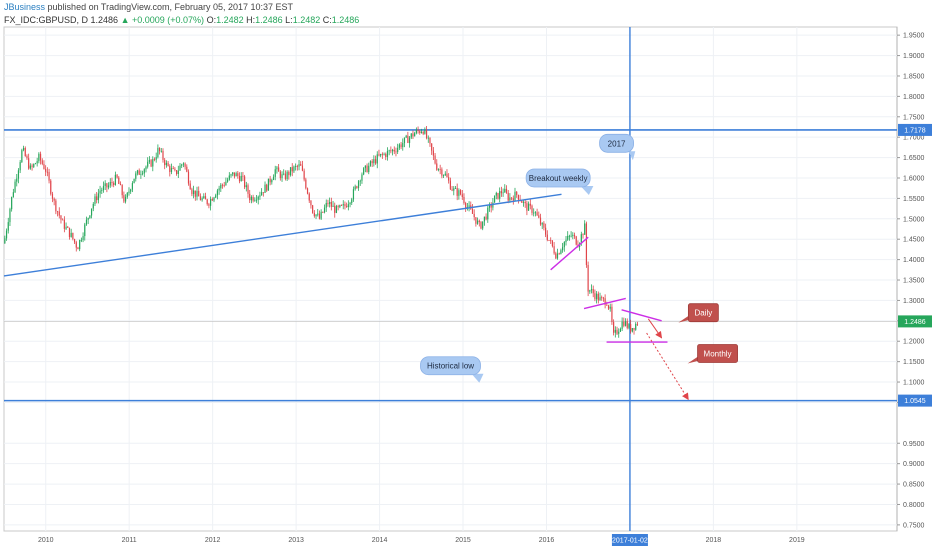  What do you see at coordinates (693, 359) in the screenshot?
I see `callout-tail` at bounding box center [693, 359].